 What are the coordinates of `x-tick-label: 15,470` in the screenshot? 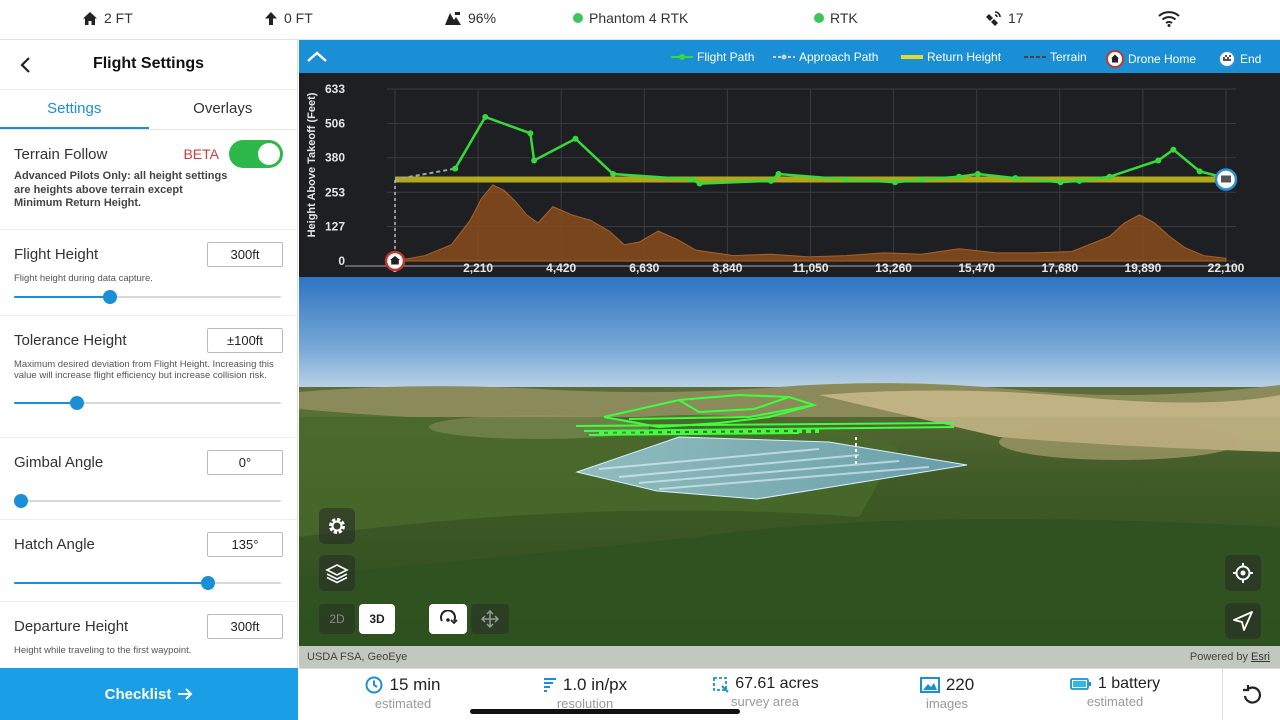 It's located at (976, 268).